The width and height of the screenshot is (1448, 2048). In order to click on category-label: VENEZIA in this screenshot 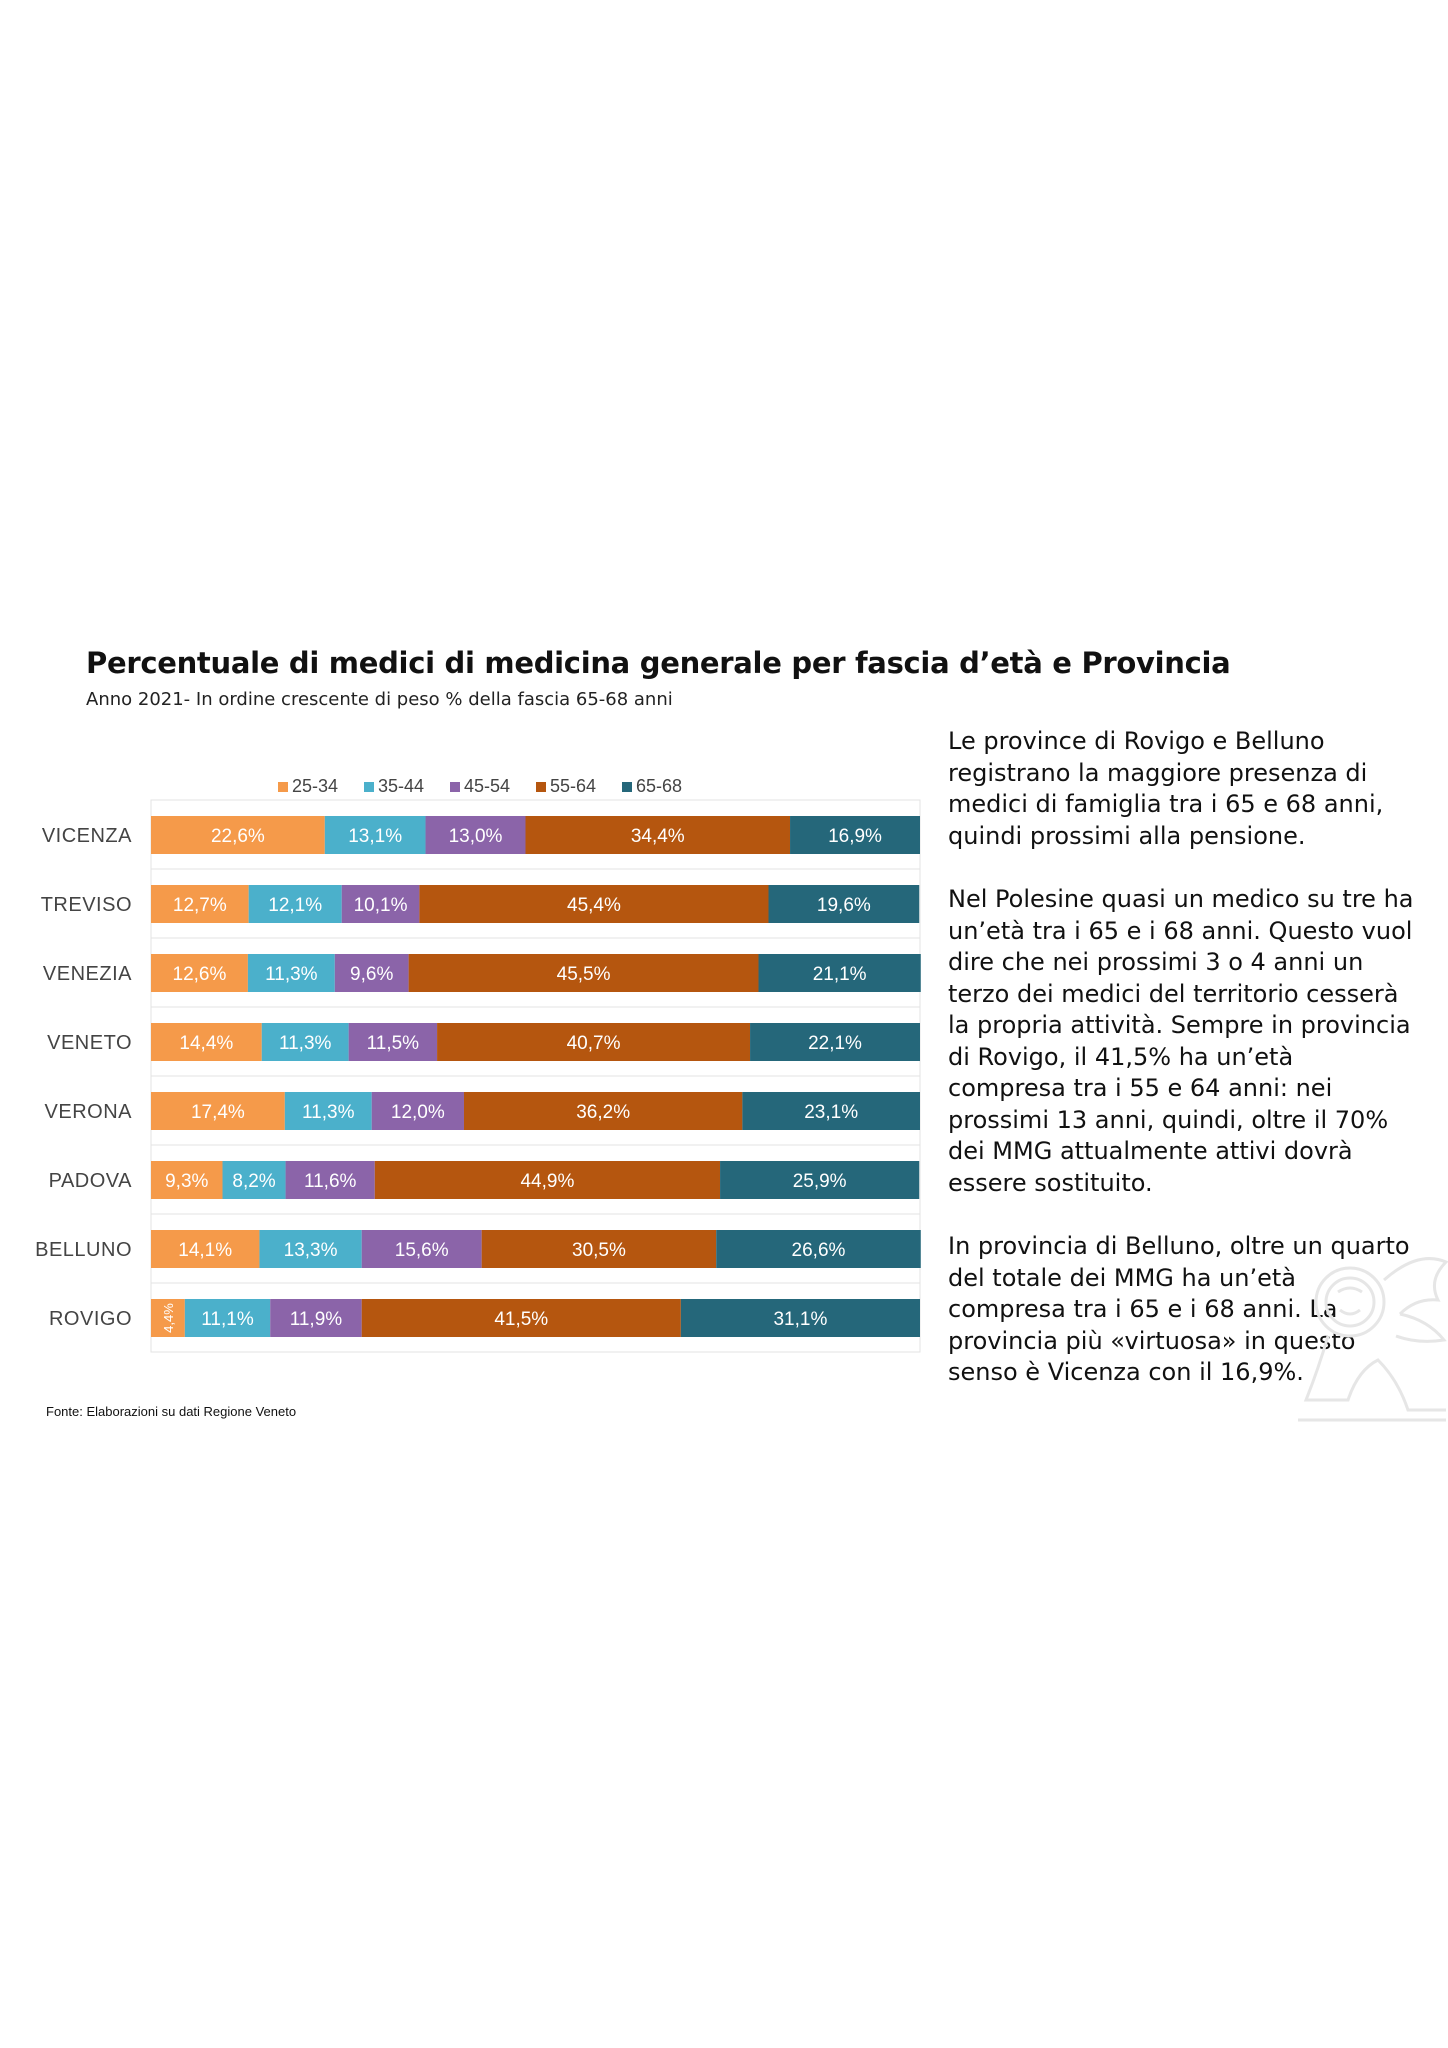, I will do `click(87, 974)`.